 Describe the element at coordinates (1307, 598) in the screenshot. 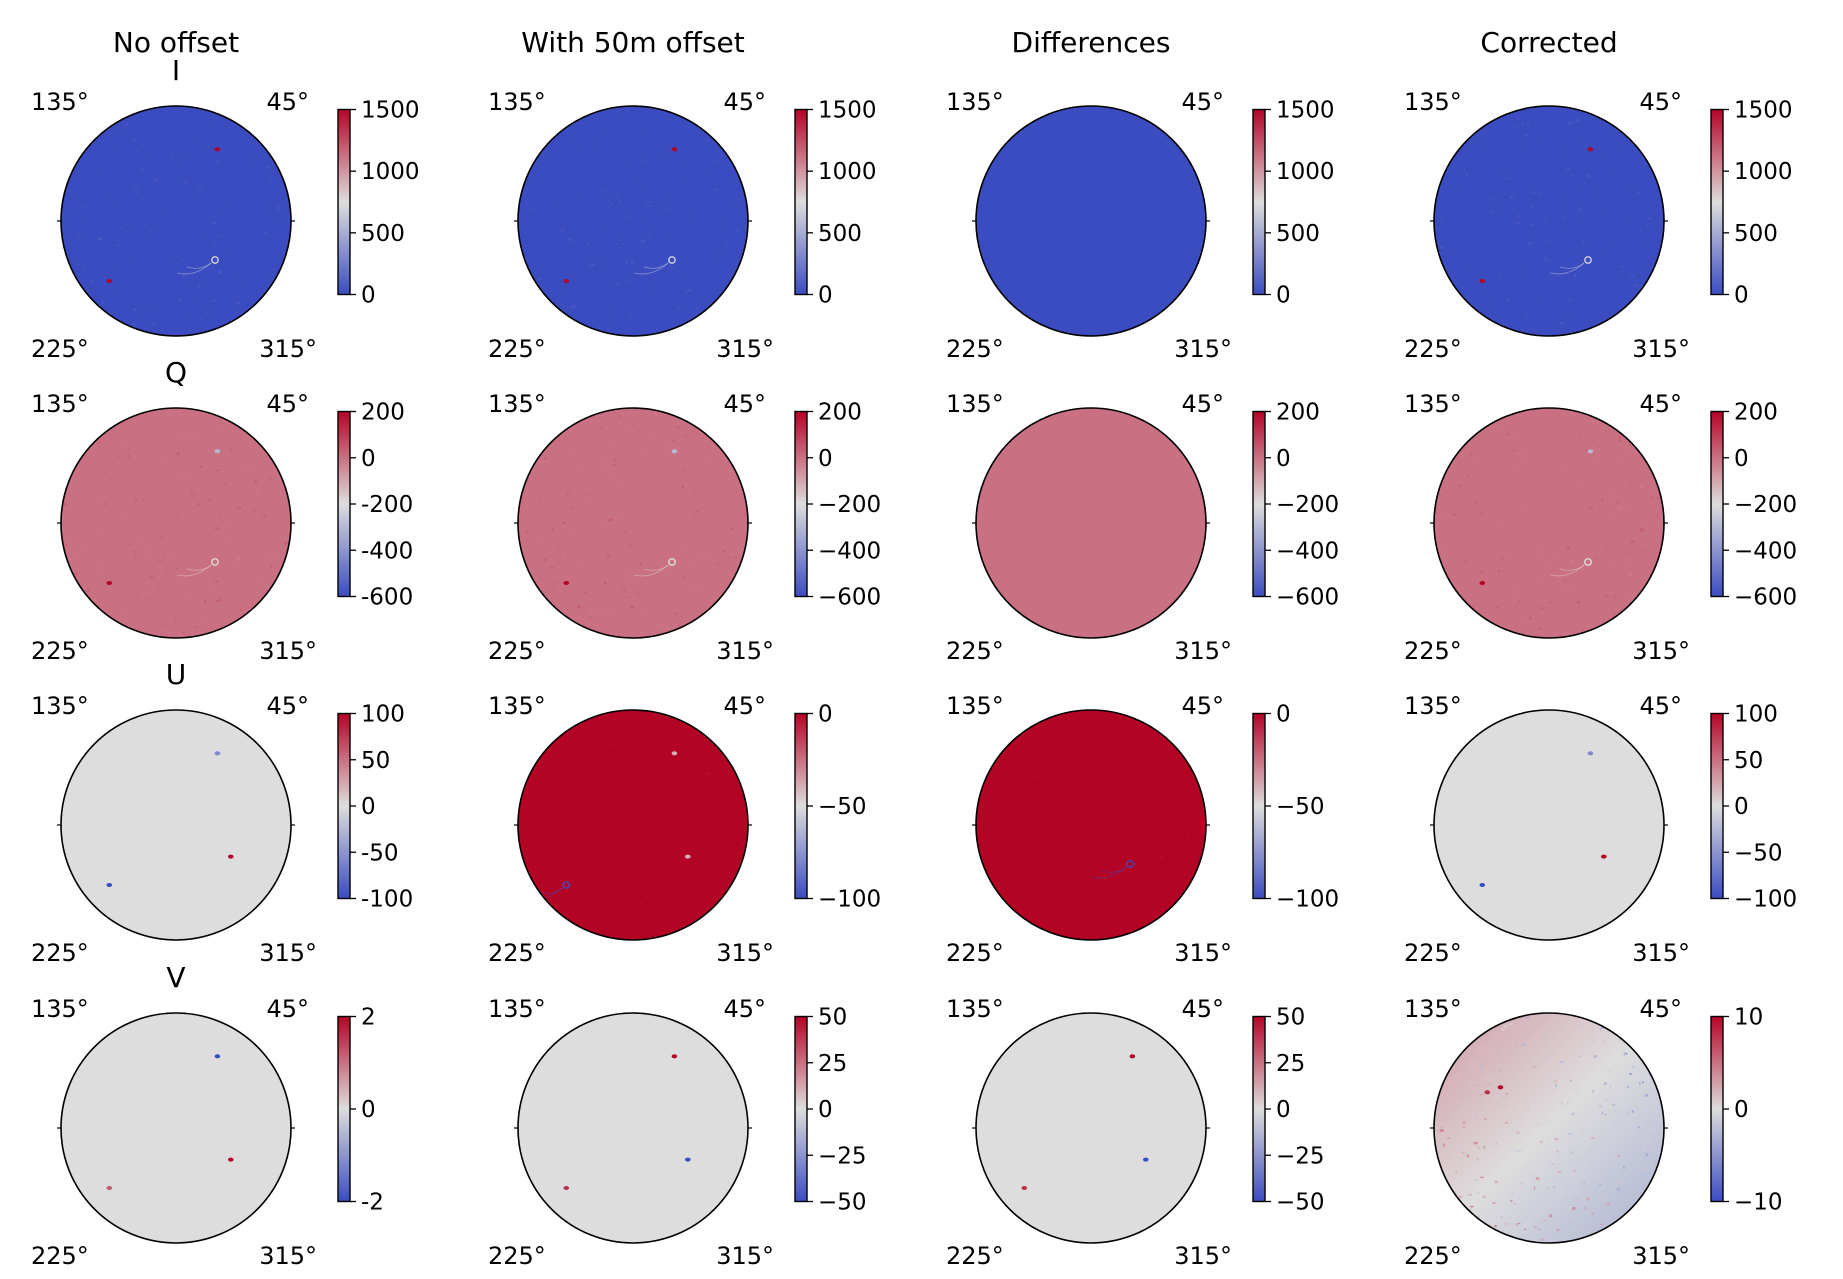

I see `colorbar-tick-label: −600` at that location.